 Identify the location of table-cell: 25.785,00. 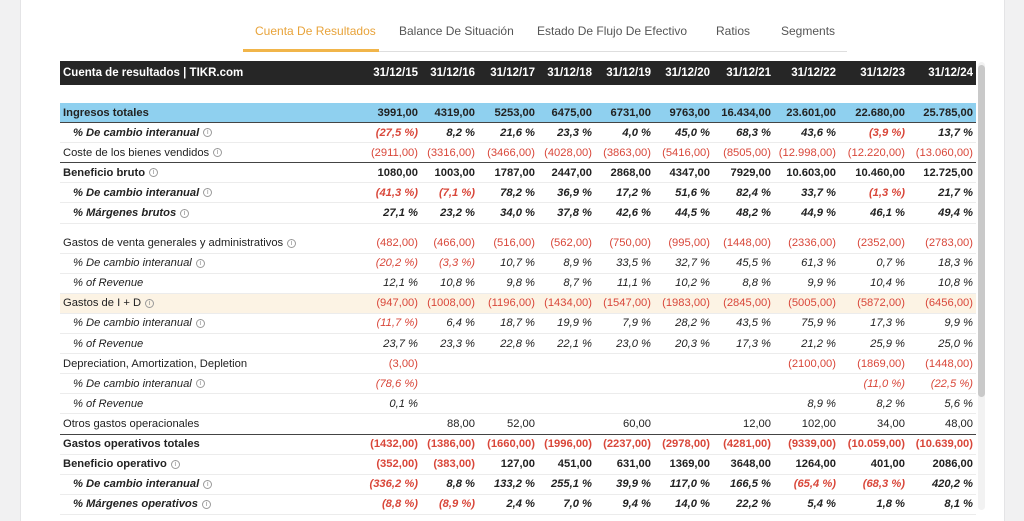
(948, 112).